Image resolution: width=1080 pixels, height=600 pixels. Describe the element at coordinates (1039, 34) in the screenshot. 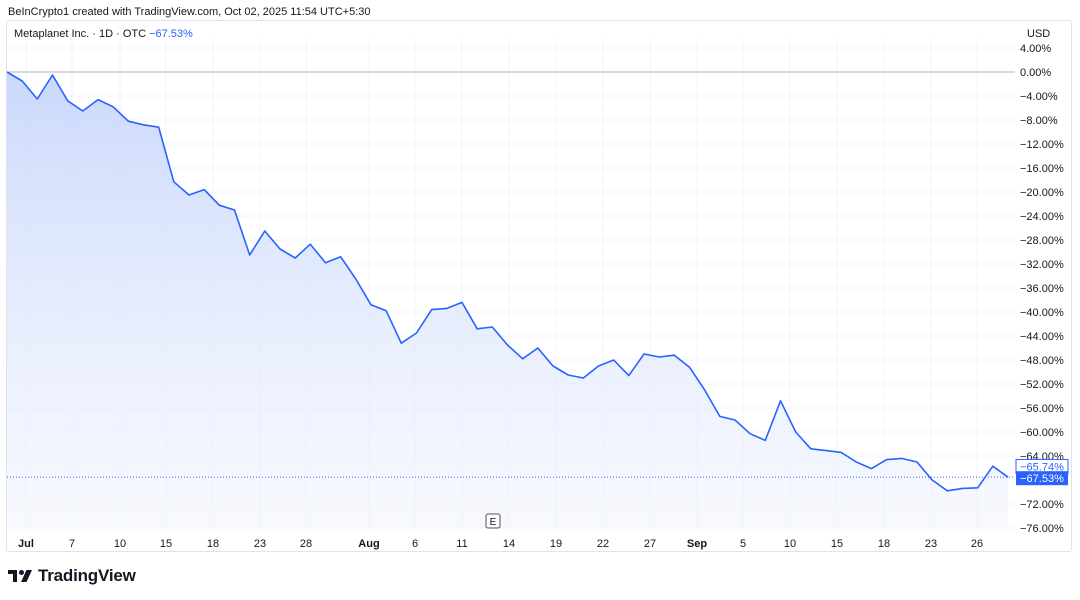

I see `currency-label: USD` at that location.